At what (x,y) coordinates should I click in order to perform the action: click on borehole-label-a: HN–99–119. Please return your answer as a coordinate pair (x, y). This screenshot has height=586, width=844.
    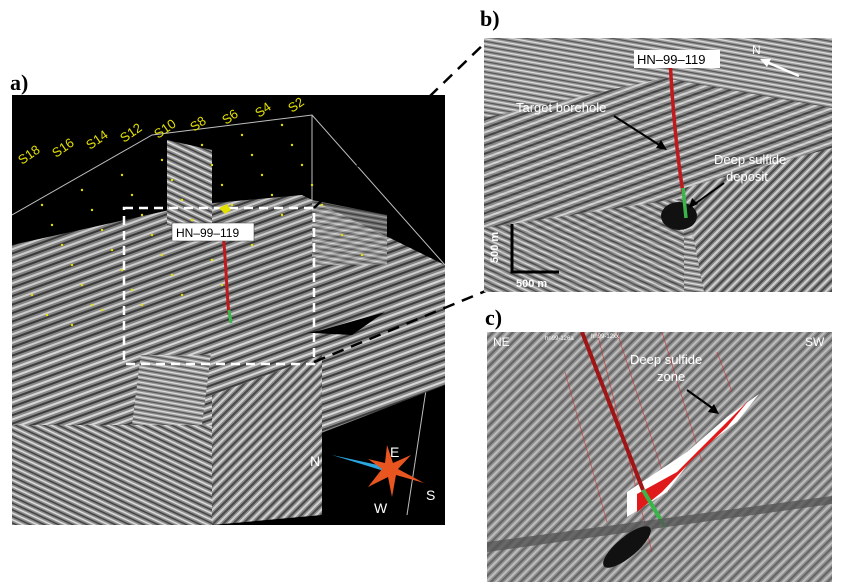
    Looking at the image, I should click on (207, 233).